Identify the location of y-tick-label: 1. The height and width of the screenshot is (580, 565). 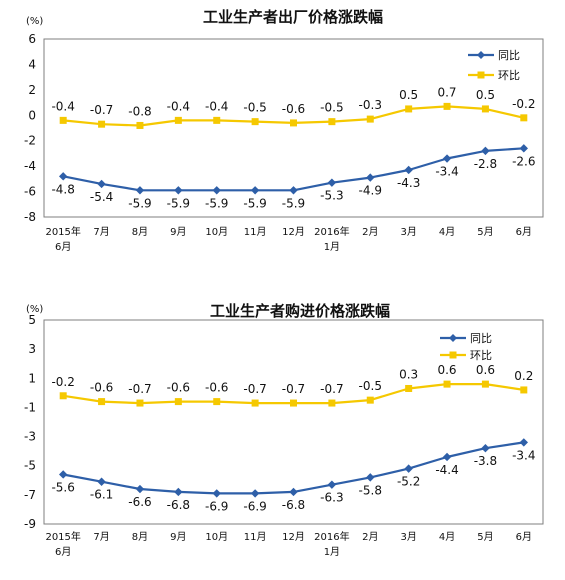
(32, 378).